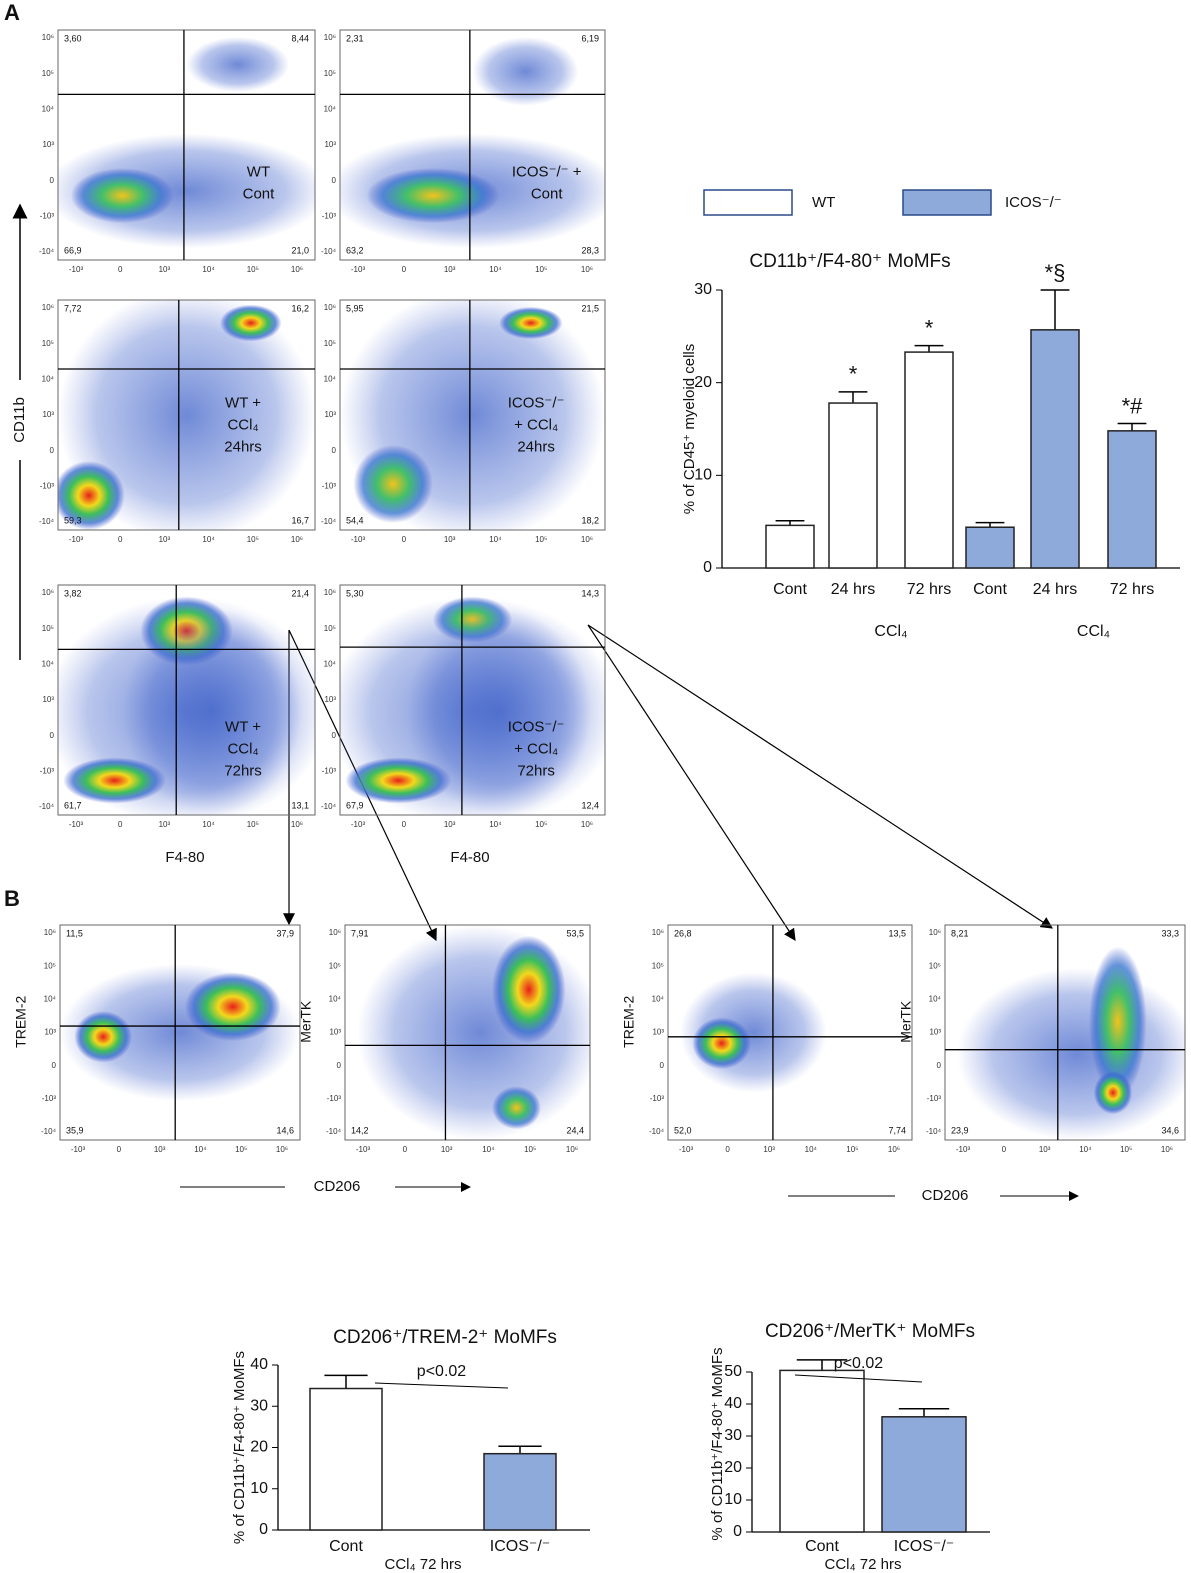 The width and height of the screenshot is (1191, 1573). What do you see at coordinates (960, 933) in the screenshot?
I see `quadrant-value: 8,21` at bounding box center [960, 933].